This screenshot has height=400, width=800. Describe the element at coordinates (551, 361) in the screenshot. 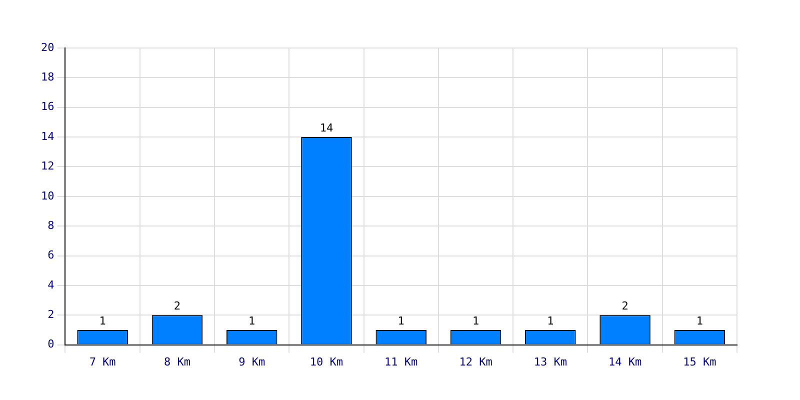

I see `x-tick-label: 13 Km` at that location.